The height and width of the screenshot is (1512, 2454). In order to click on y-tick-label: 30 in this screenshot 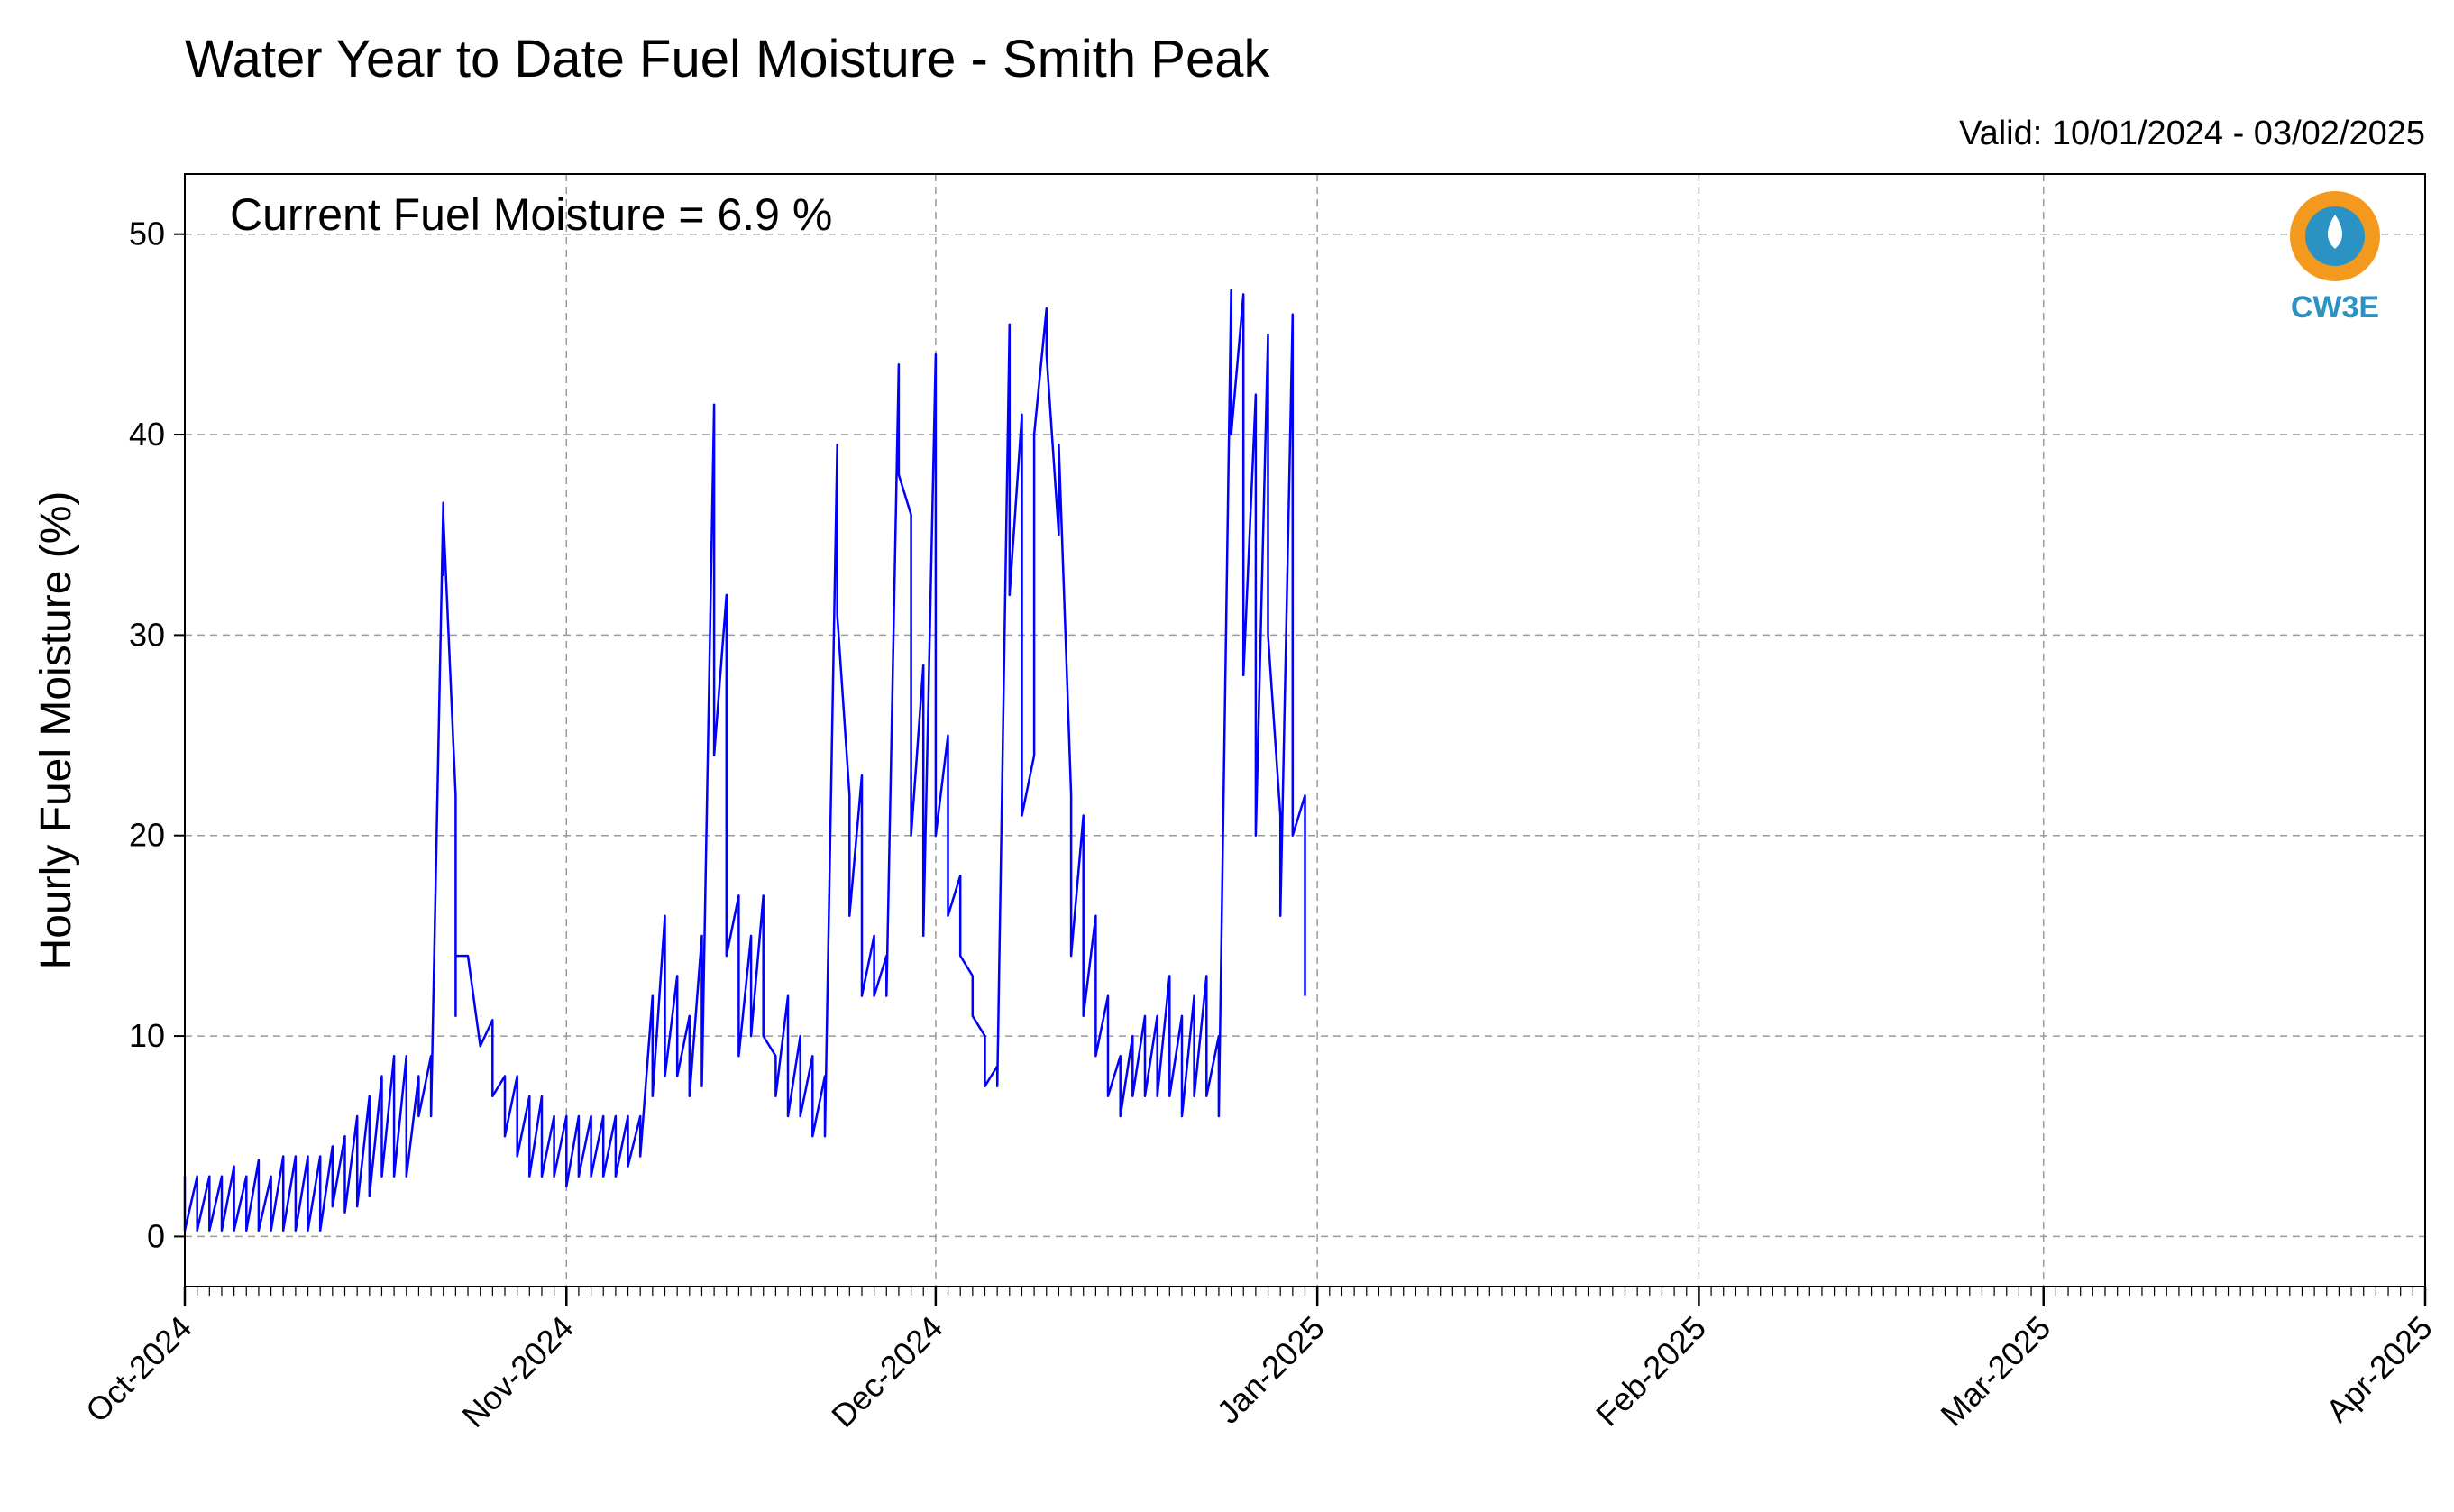, I will do `click(147, 634)`.